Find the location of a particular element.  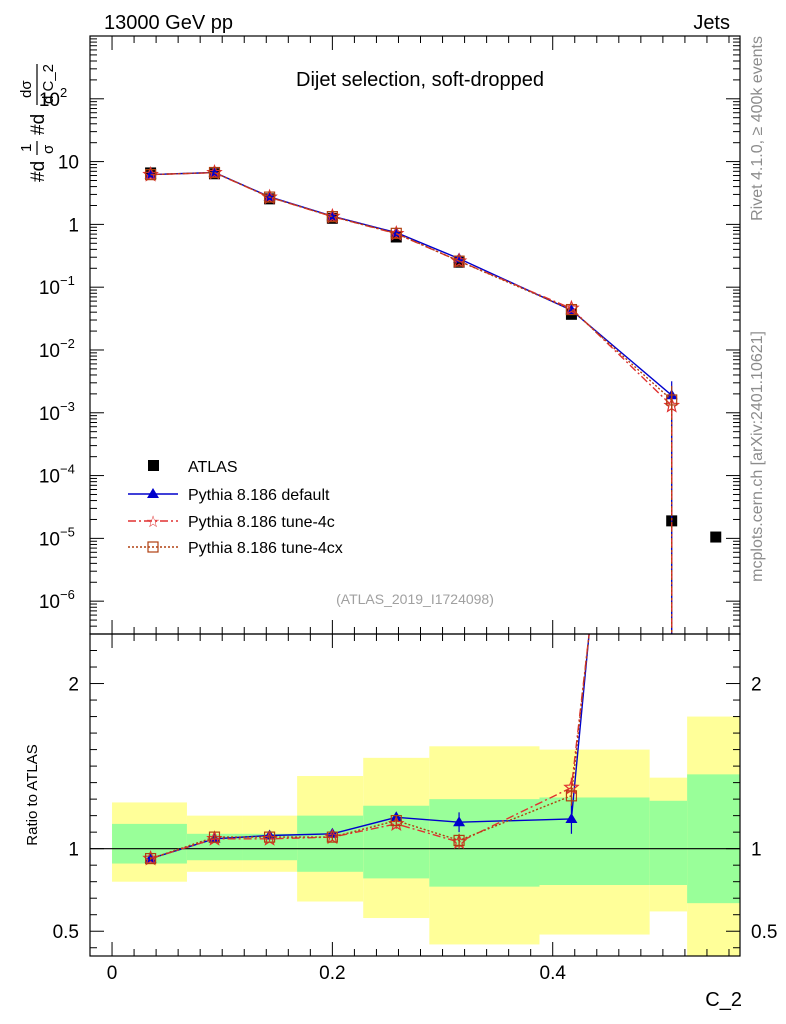

y-tick-label-3: 10 −3 is located at coordinates (57, 412).